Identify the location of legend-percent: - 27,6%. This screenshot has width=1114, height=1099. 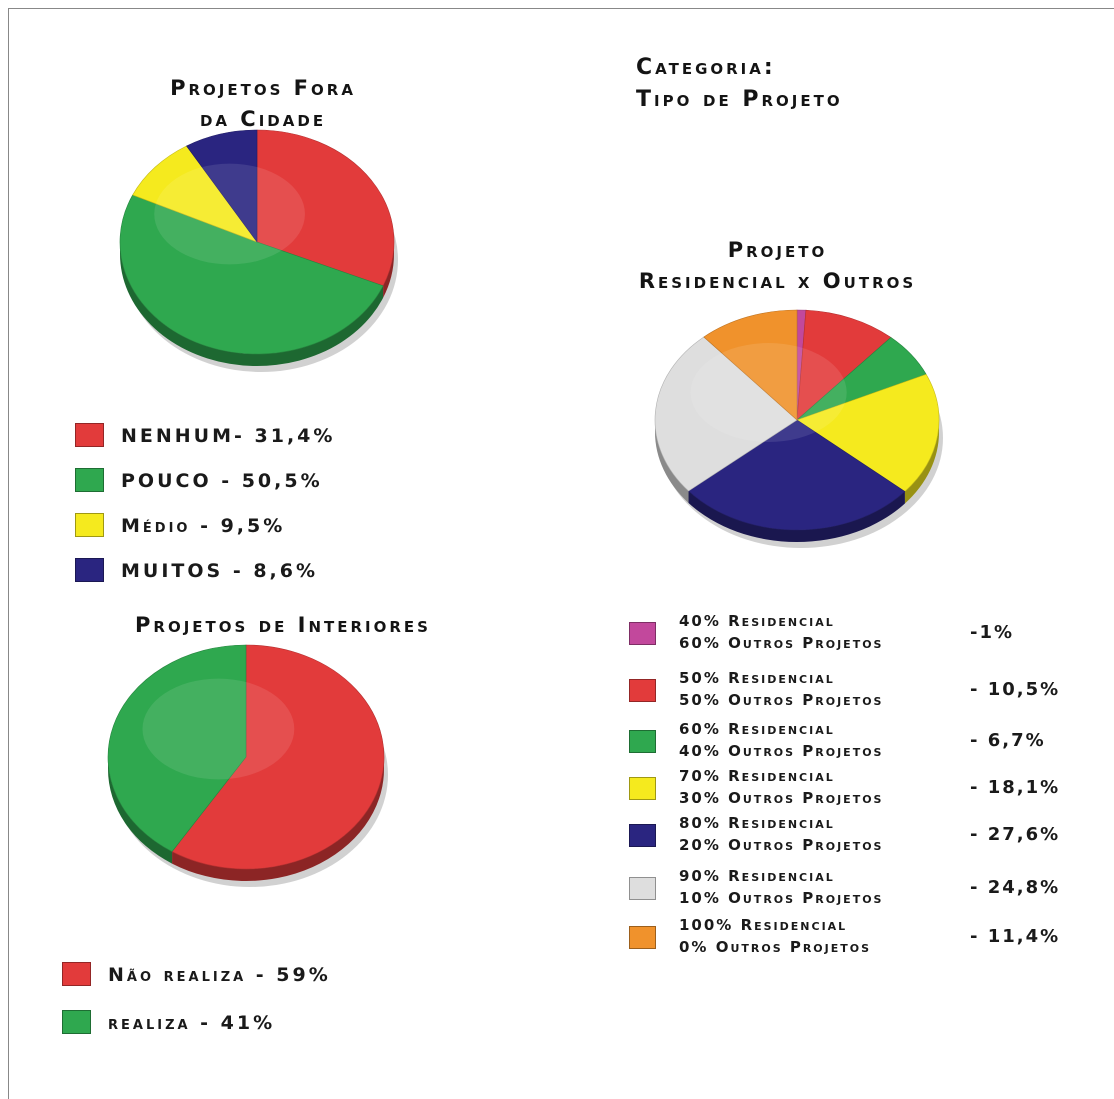
(1015, 834).